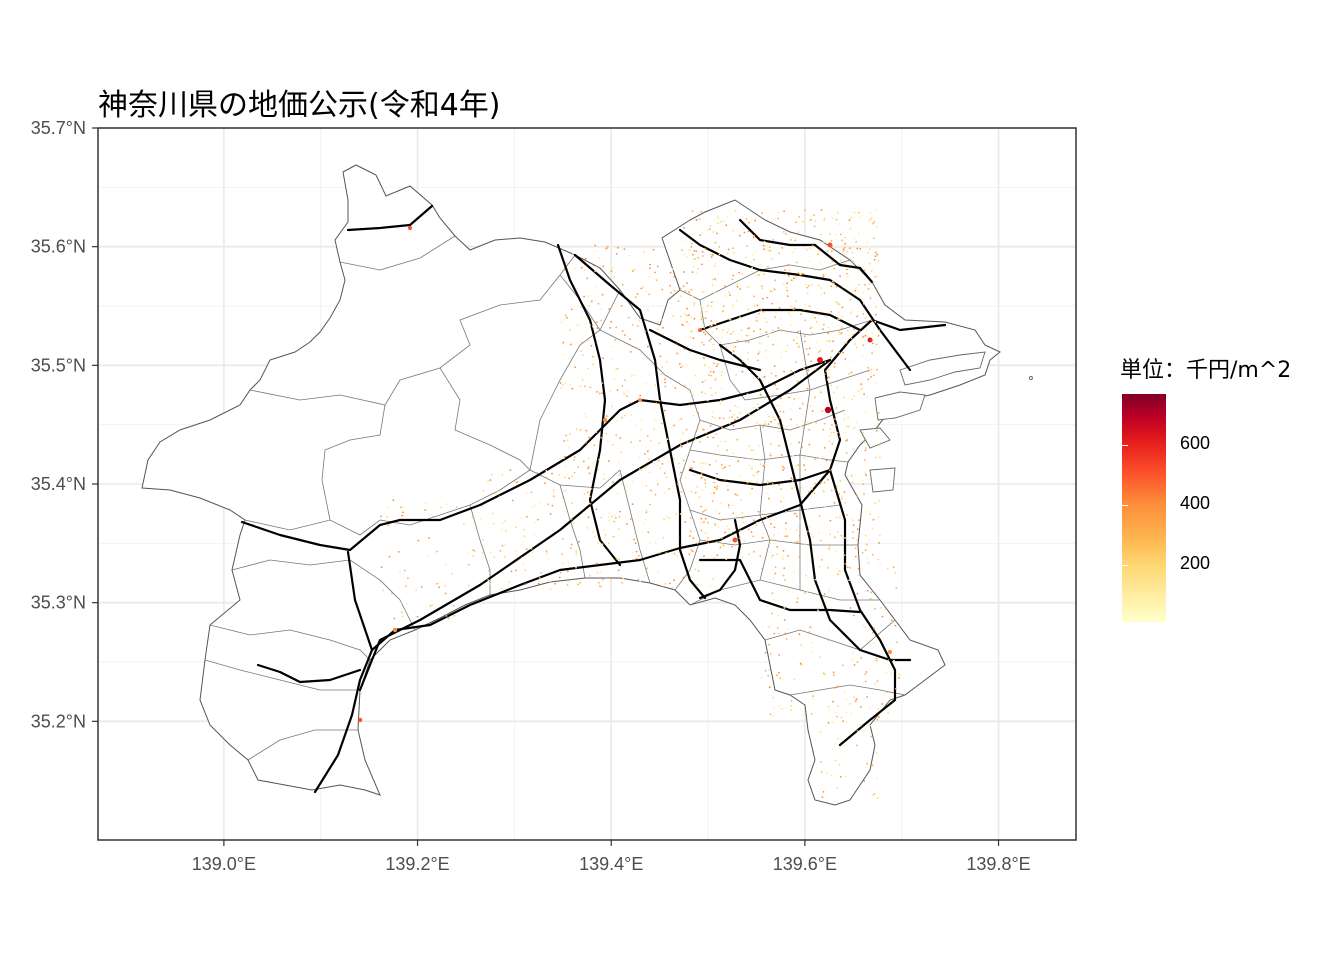 Image resolution: width=1344 pixels, height=960 pixels. What do you see at coordinates (58, 365) in the screenshot?
I see `y-tick-label: 35.5°N` at bounding box center [58, 365].